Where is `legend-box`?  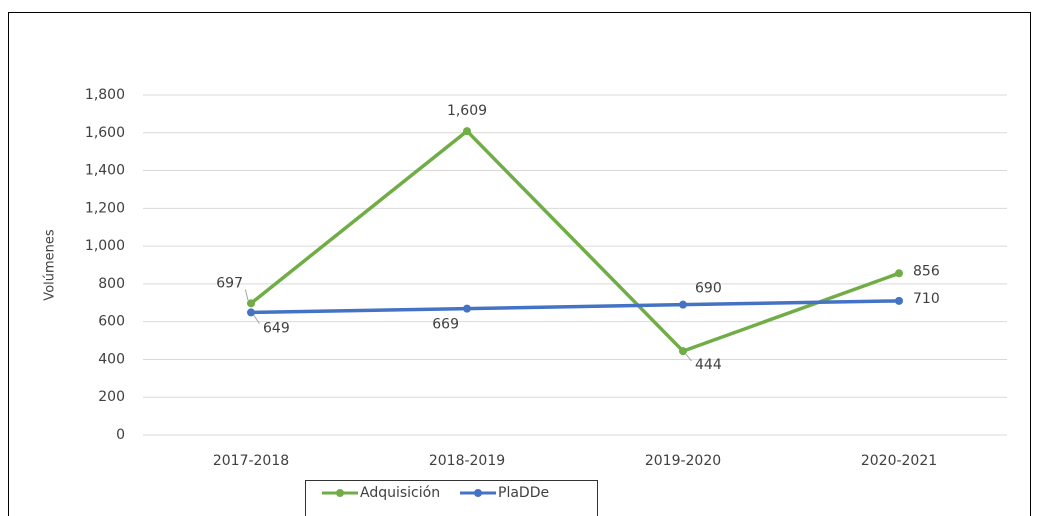 legend-box is located at coordinates (451, 498).